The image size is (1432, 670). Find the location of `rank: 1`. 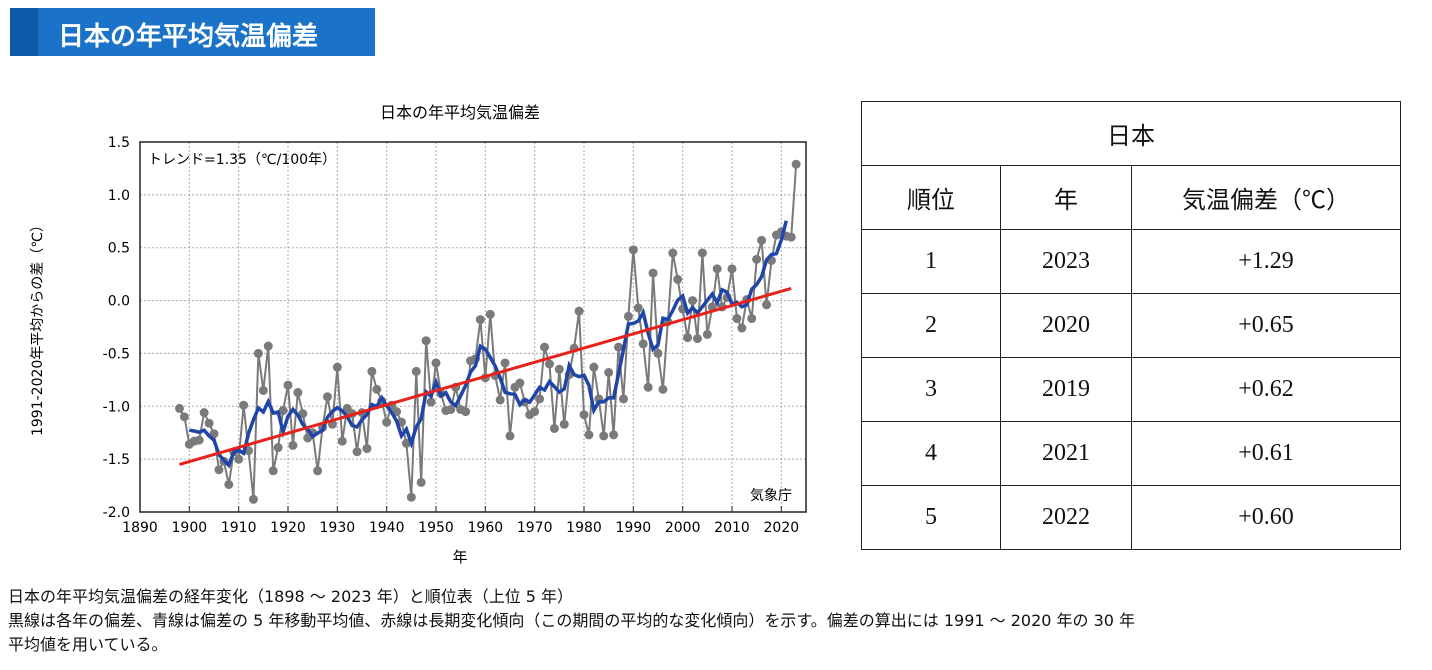

rank: 1 is located at coordinates (931, 261).